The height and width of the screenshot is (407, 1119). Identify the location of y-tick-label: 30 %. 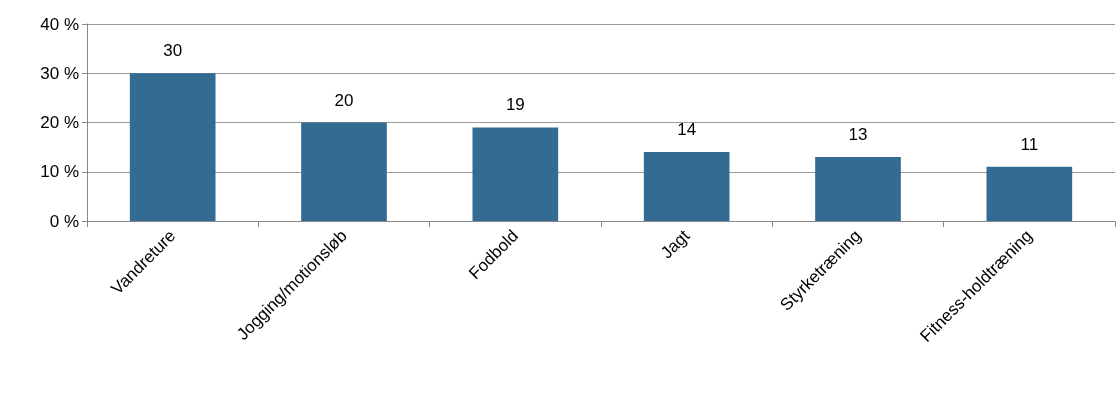
(59, 73).